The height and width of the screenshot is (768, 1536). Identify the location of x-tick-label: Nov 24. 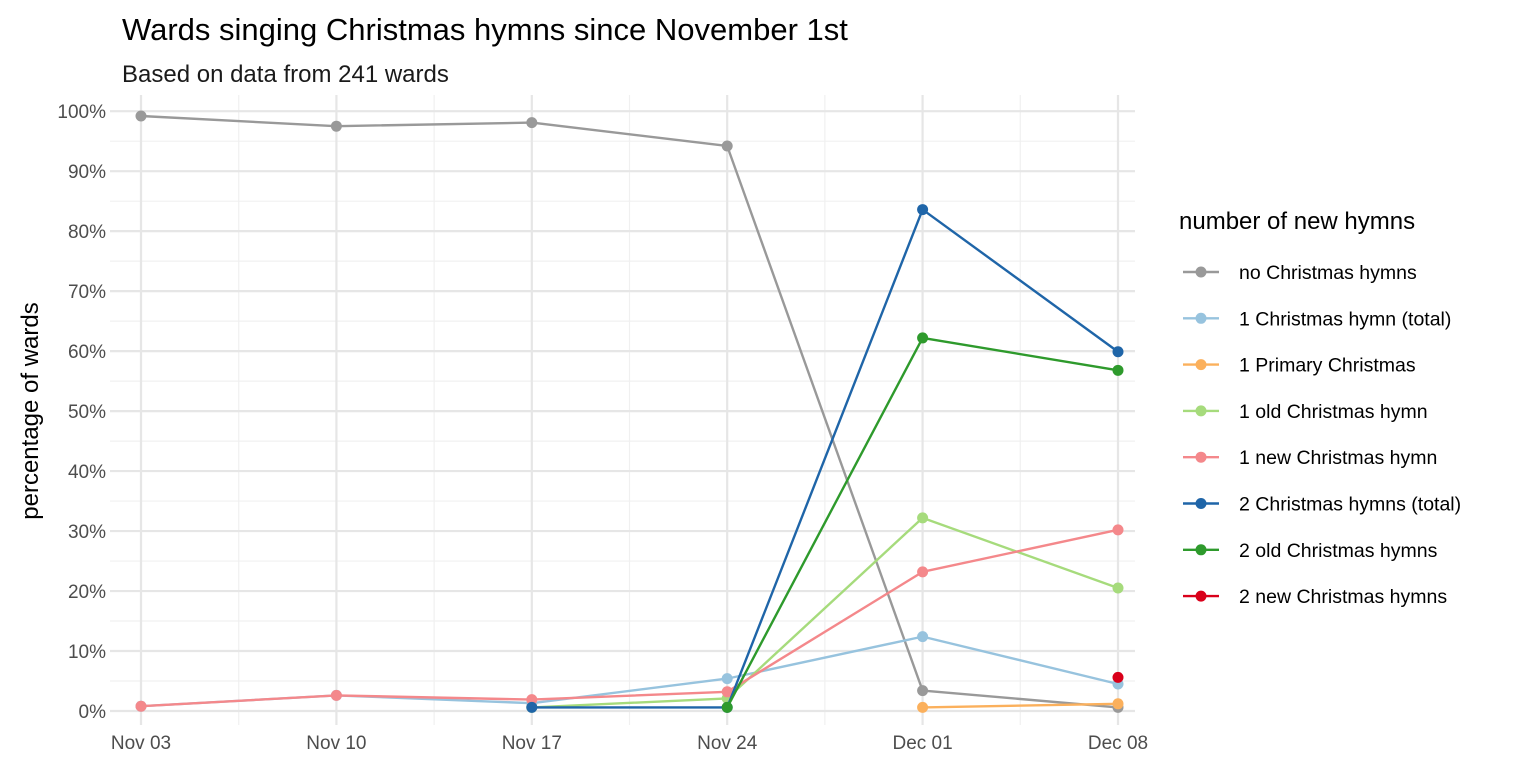
(727, 743).